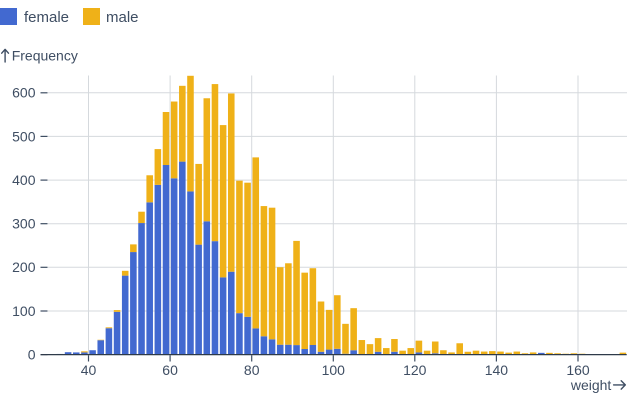 The width and height of the screenshot is (640, 410). I want to click on svg-text: 600, so click(24, 93).